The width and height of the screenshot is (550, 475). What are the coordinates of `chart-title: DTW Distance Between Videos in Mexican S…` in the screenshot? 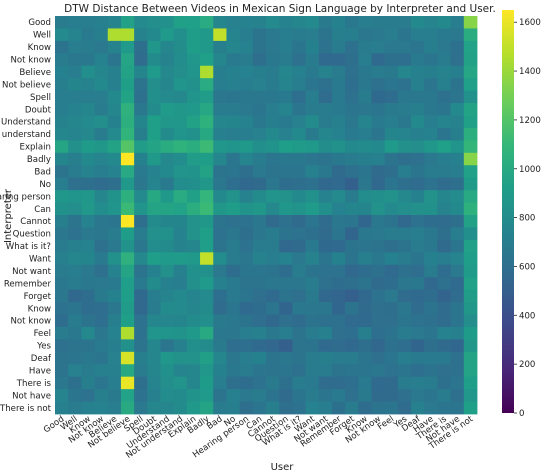 It's located at (280, 9).